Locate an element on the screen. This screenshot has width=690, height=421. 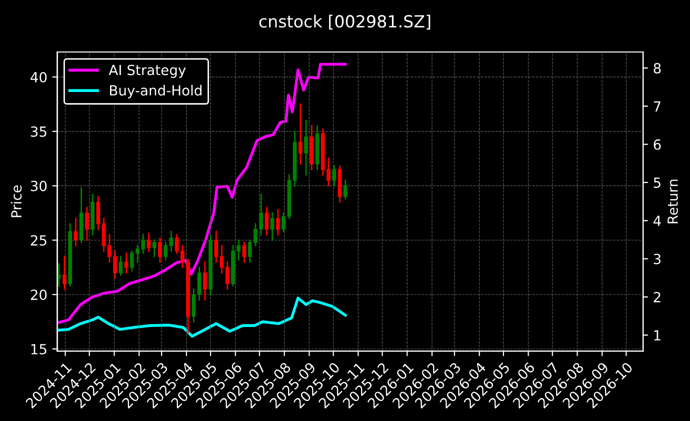
y-tick-label: 15 is located at coordinates (38, 349).